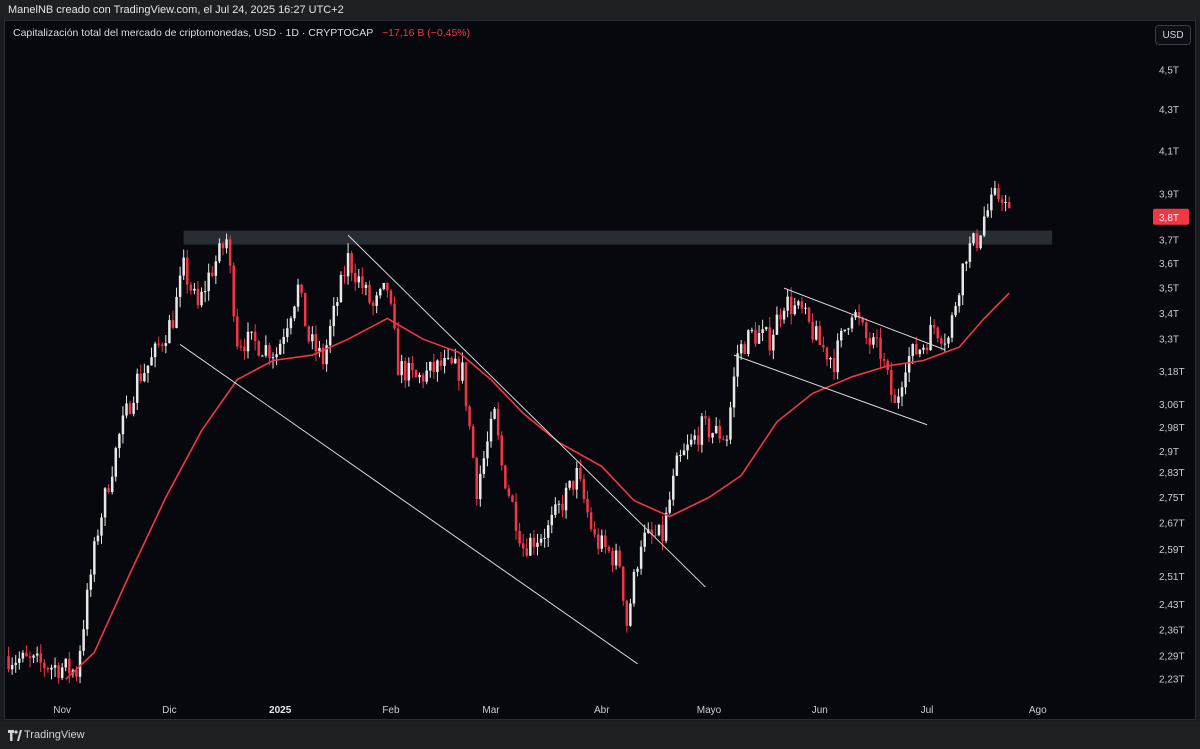 The image size is (1200, 749). Describe the element at coordinates (1172, 405) in the screenshot. I see `y-axis-tick-label: 3,06T` at that location.